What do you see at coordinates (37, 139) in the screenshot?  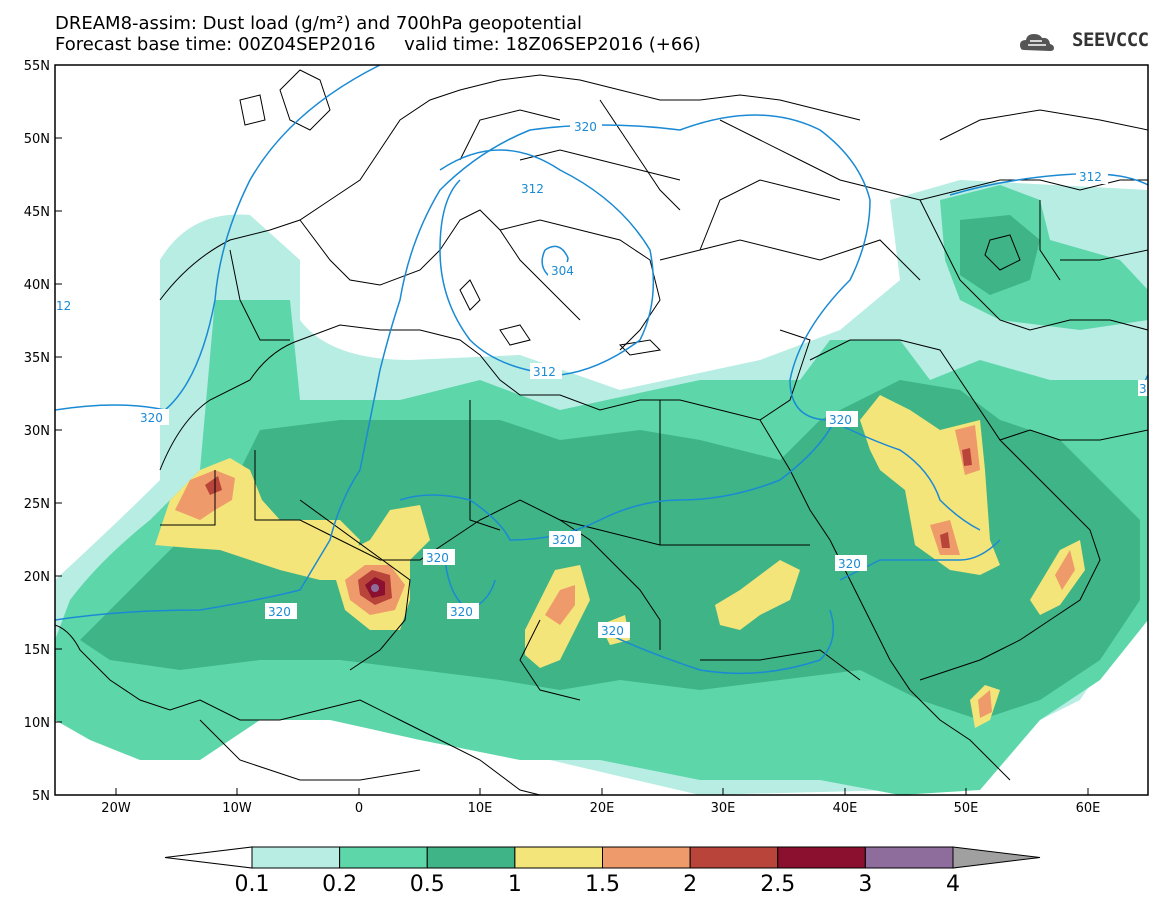 I see `lat-label: 50N` at bounding box center [37, 139].